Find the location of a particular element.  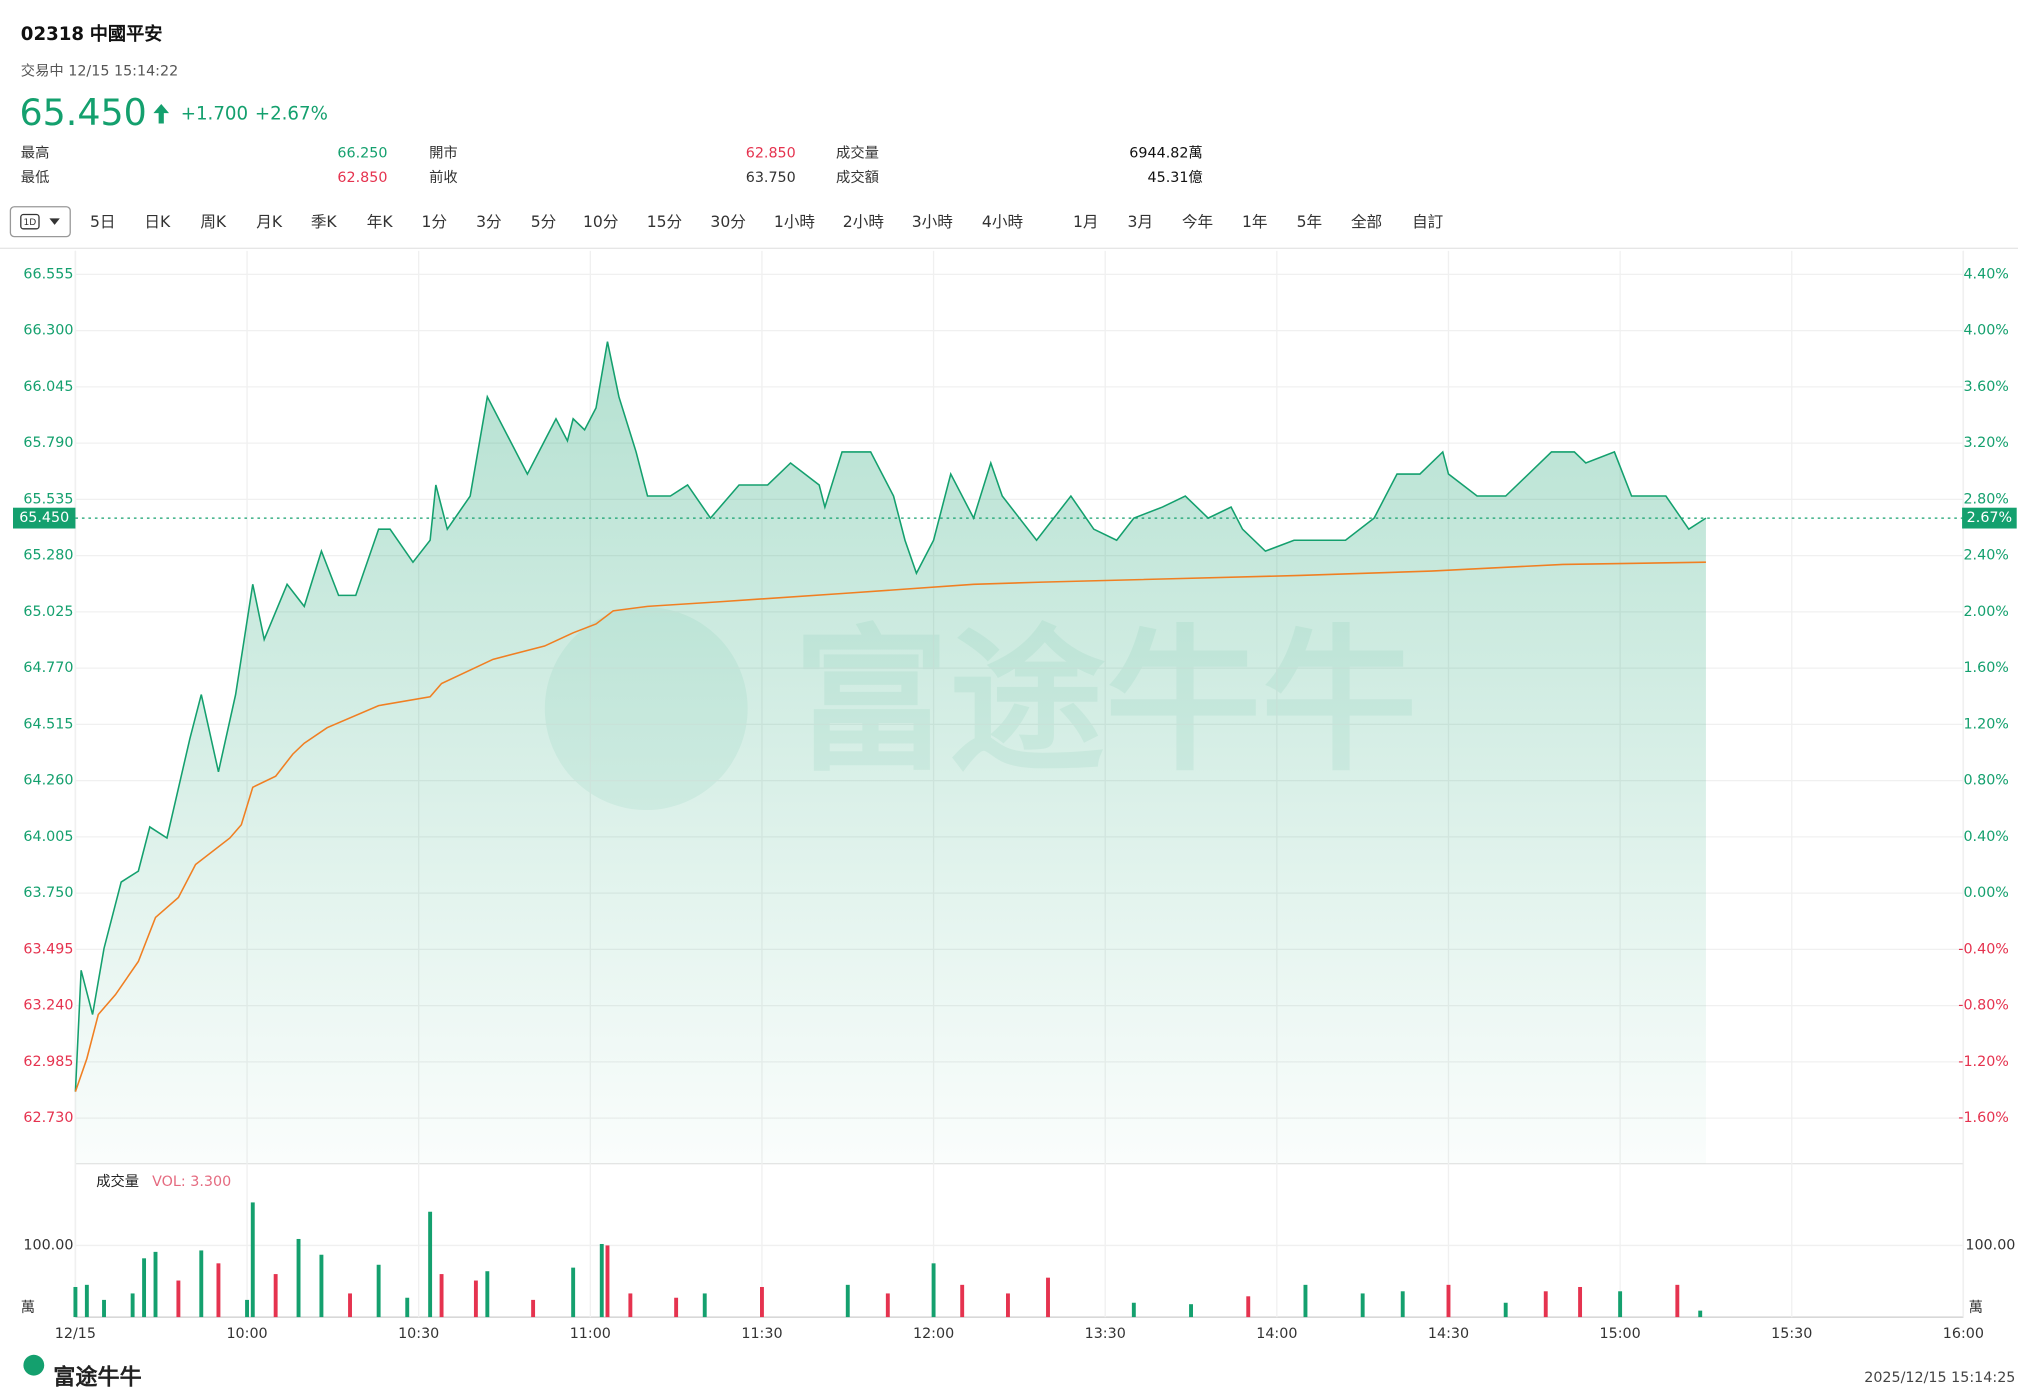

stat-value: 62.850 is located at coordinates (771, 153).